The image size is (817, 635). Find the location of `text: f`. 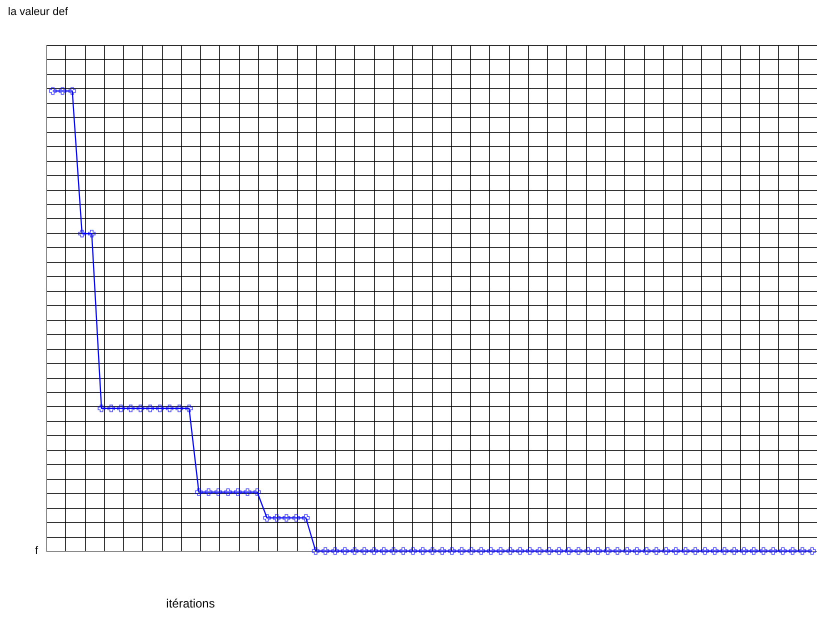

text: f is located at coordinates (36, 551).